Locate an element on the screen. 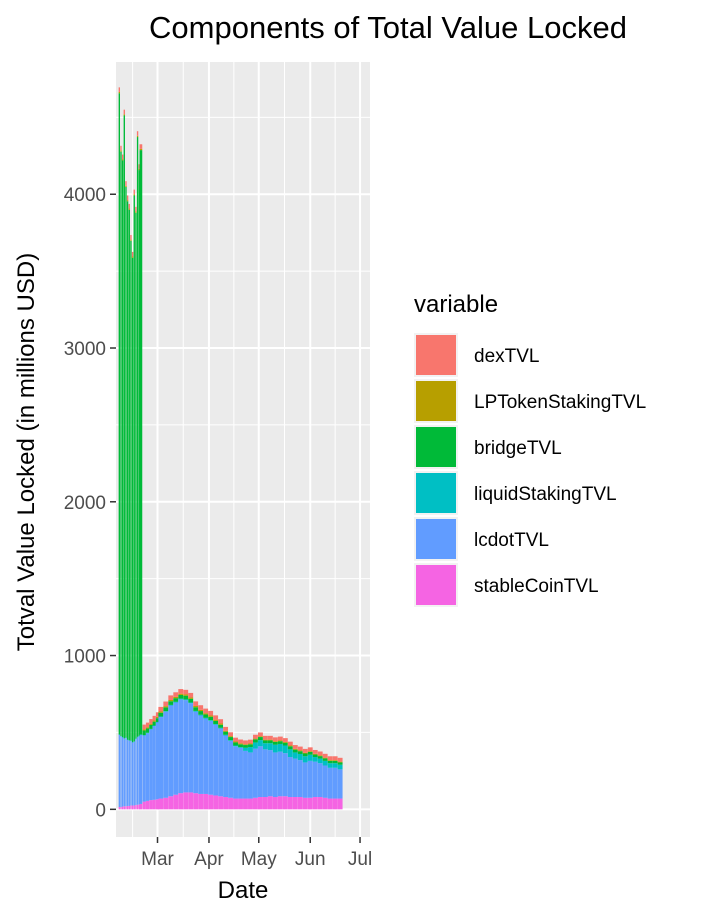  legend-label-stableCoinTVL: stableCoinTVL is located at coordinates (536, 586).